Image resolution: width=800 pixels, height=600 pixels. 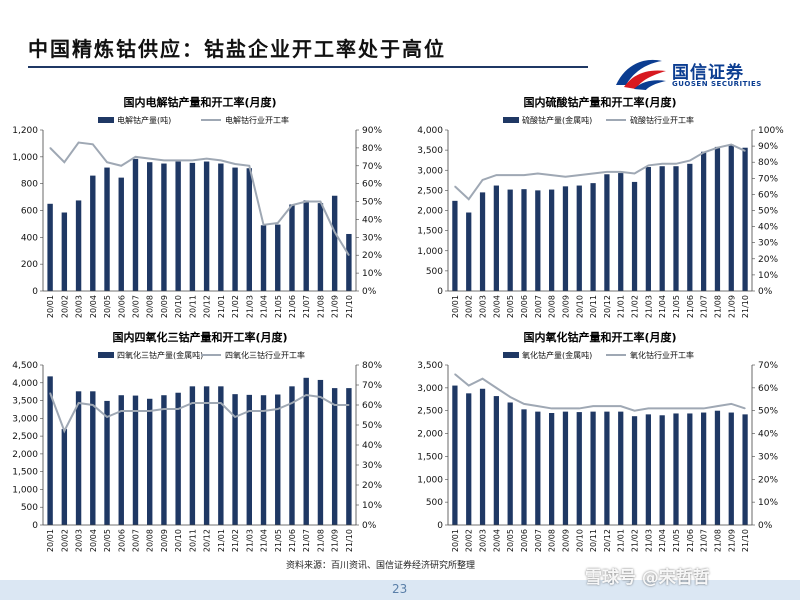 I want to click on x-tick-label: 20/09, so click(x=164, y=306).